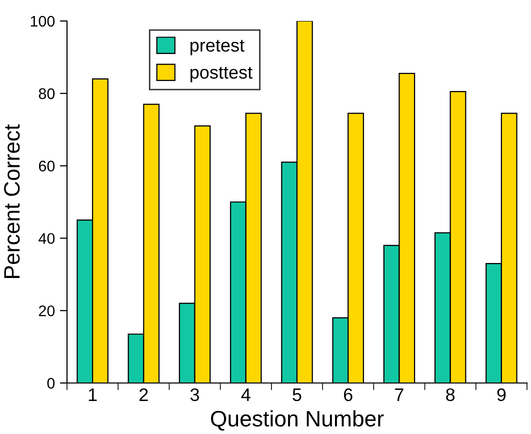 The width and height of the screenshot is (531, 434). I want to click on y-tick-label: 40, so click(46, 238).